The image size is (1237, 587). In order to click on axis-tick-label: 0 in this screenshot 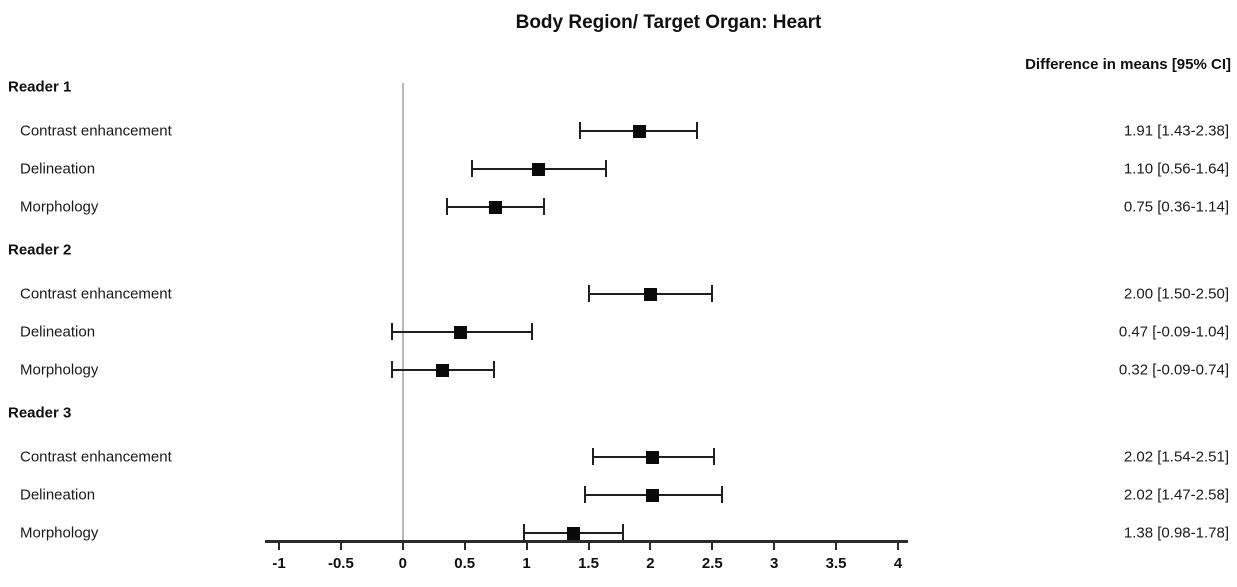, I will do `click(402, 563)`.